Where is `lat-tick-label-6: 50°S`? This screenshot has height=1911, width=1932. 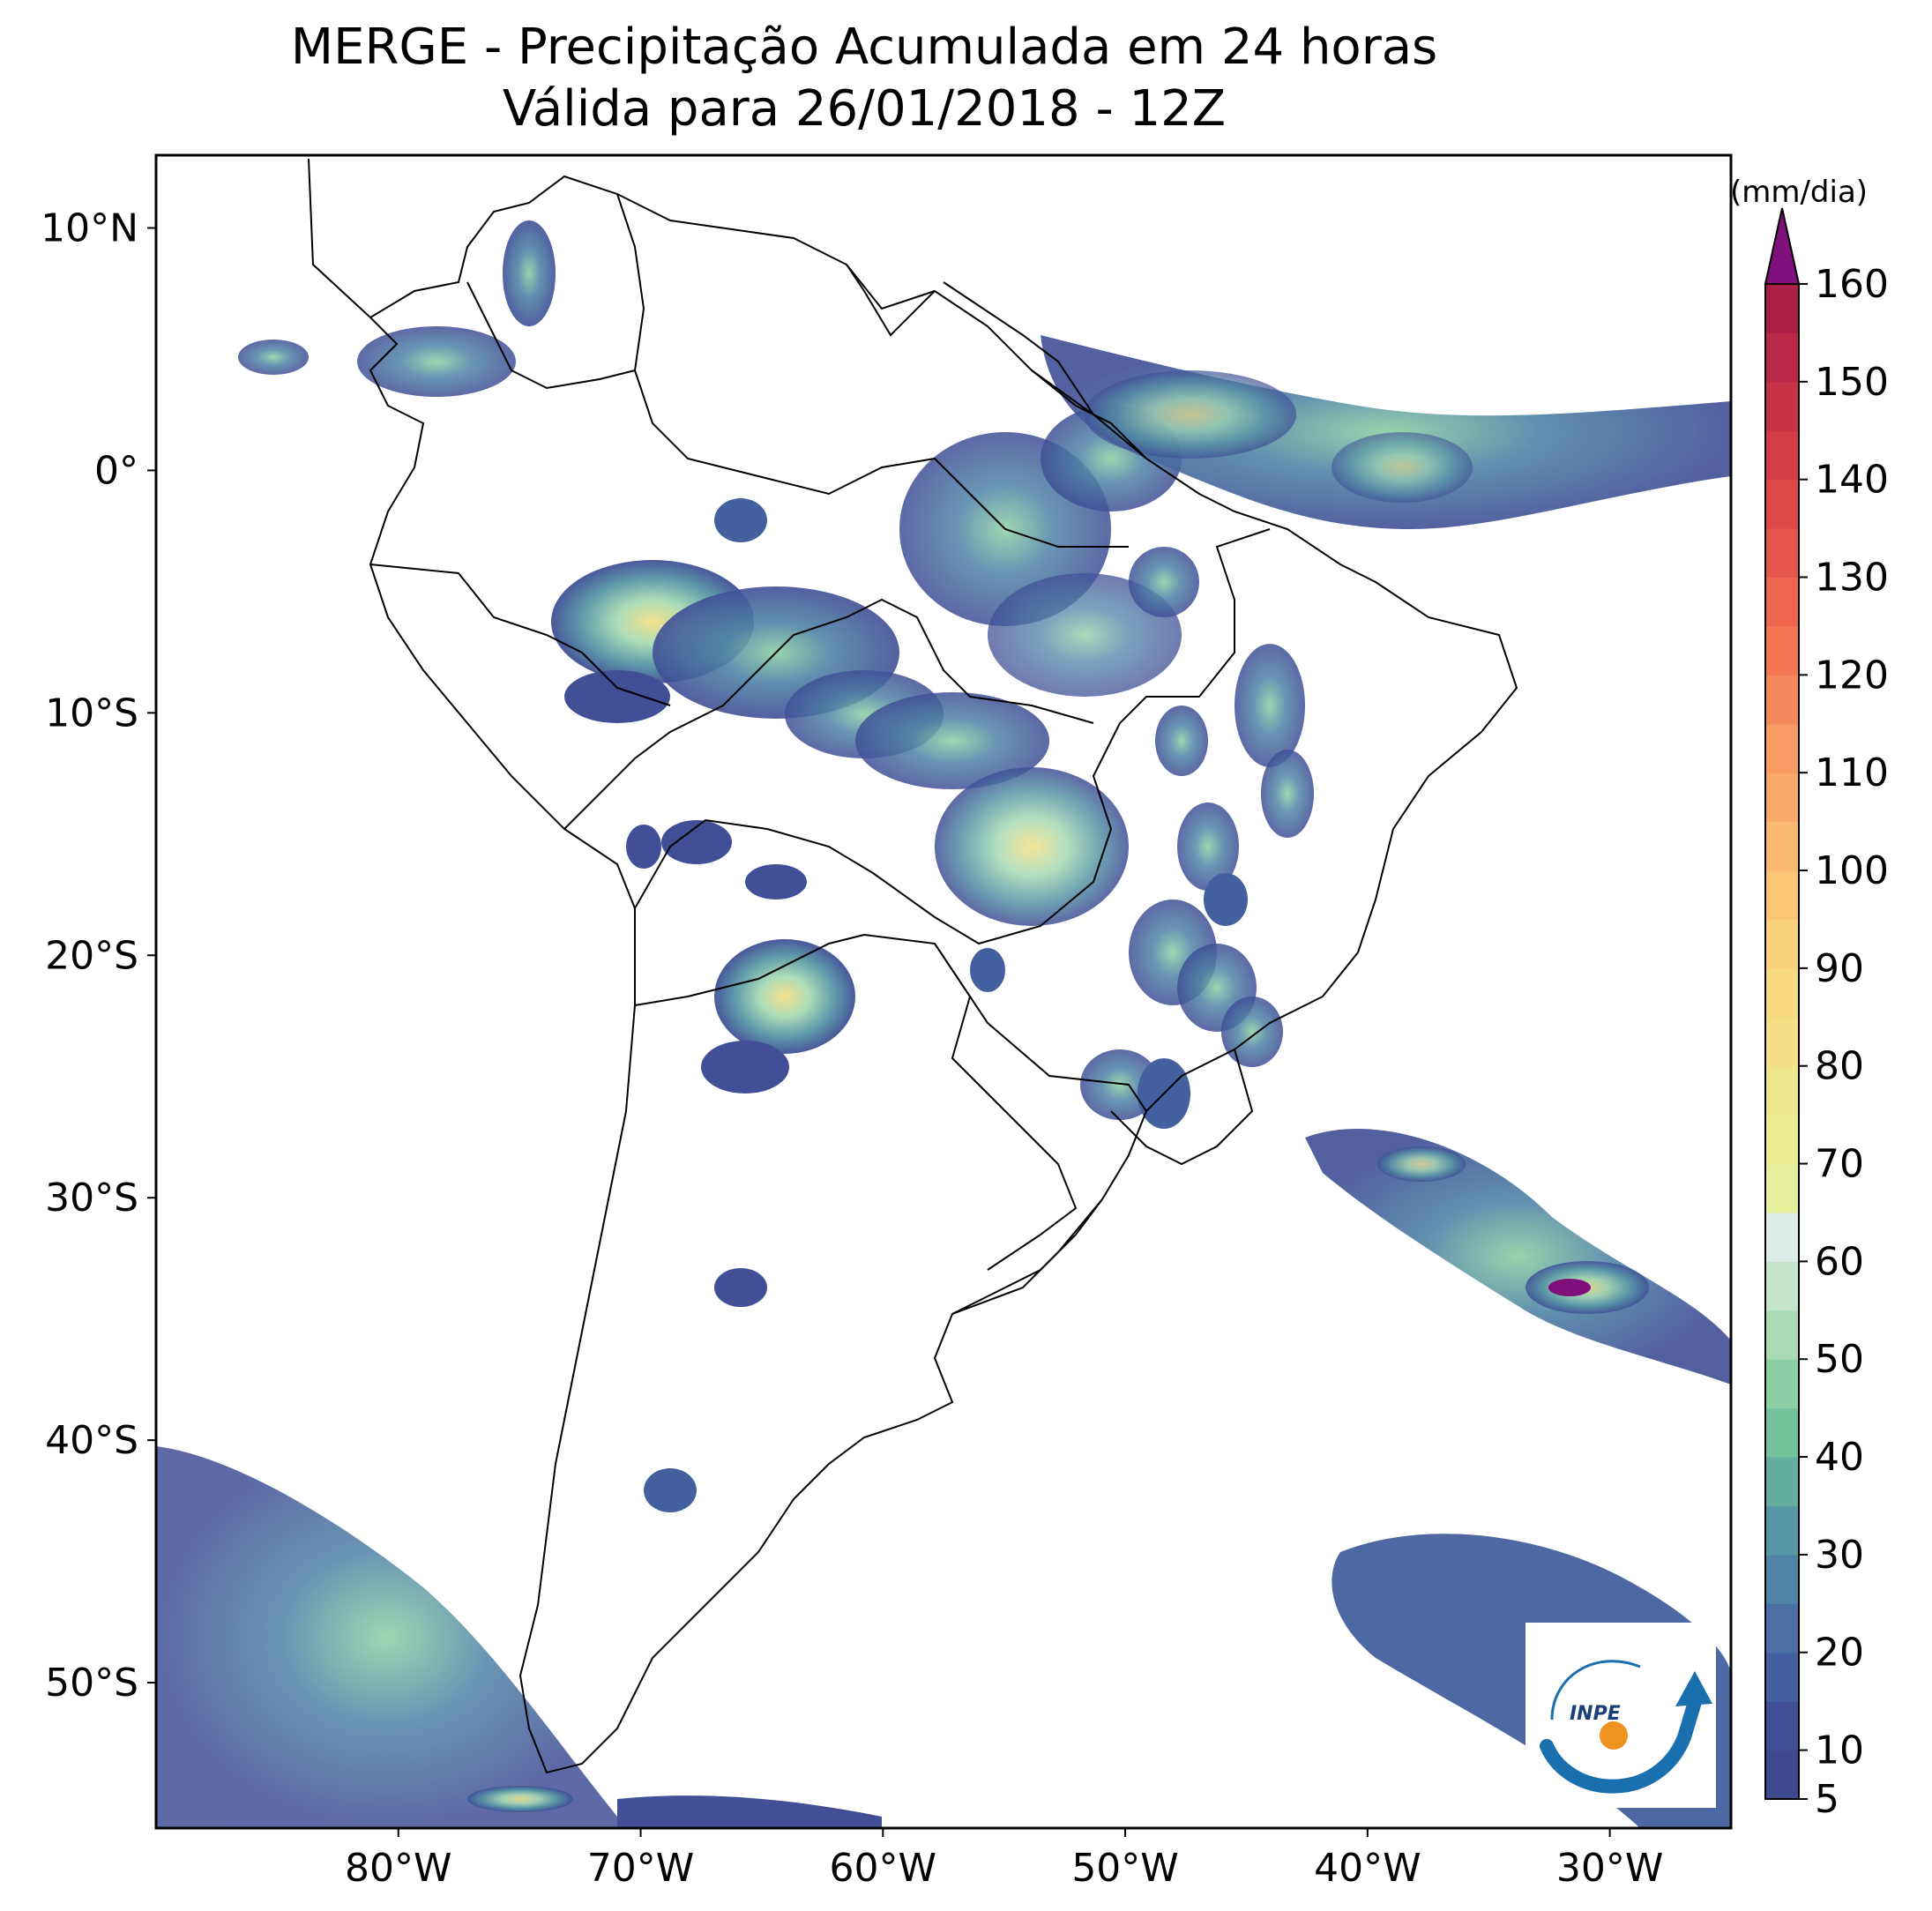 lat-tick-label-6: 50°S is located at coordinates (91, 1684).